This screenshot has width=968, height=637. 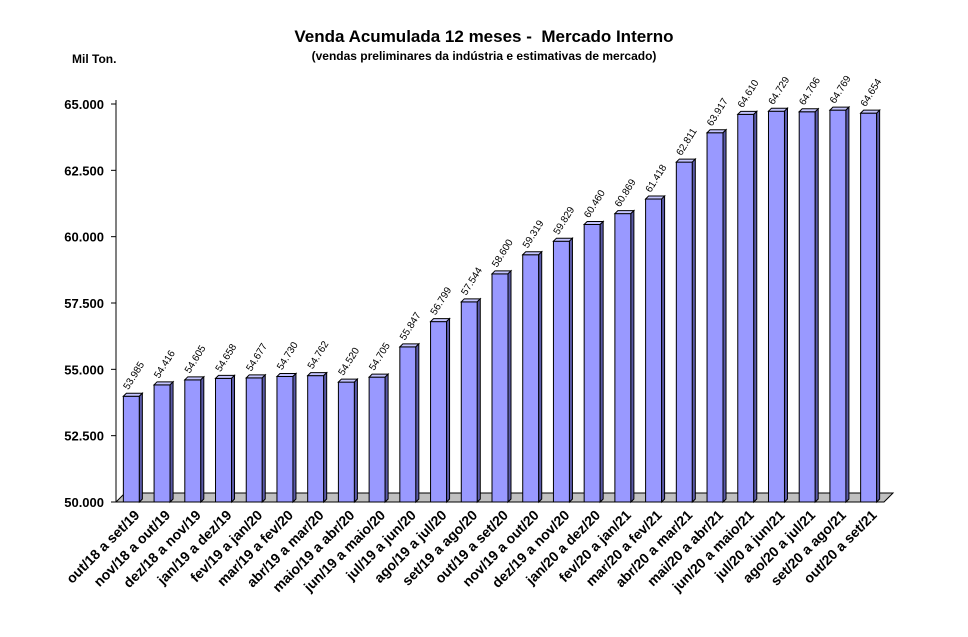 I want to click on data-label: 60.460, so click(x=595, y=204).